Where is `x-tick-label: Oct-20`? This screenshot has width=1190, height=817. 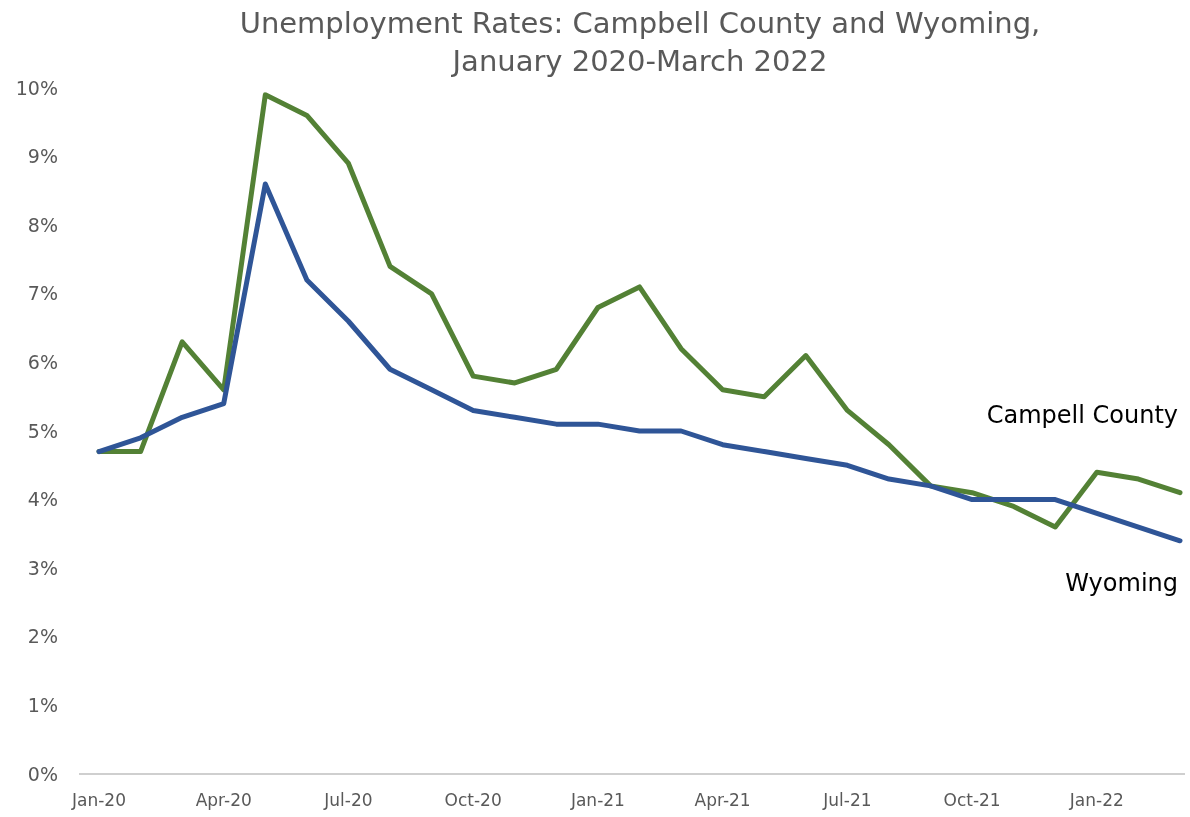 x-tick-label: Oct-20 is located at coordinates (473, 800).